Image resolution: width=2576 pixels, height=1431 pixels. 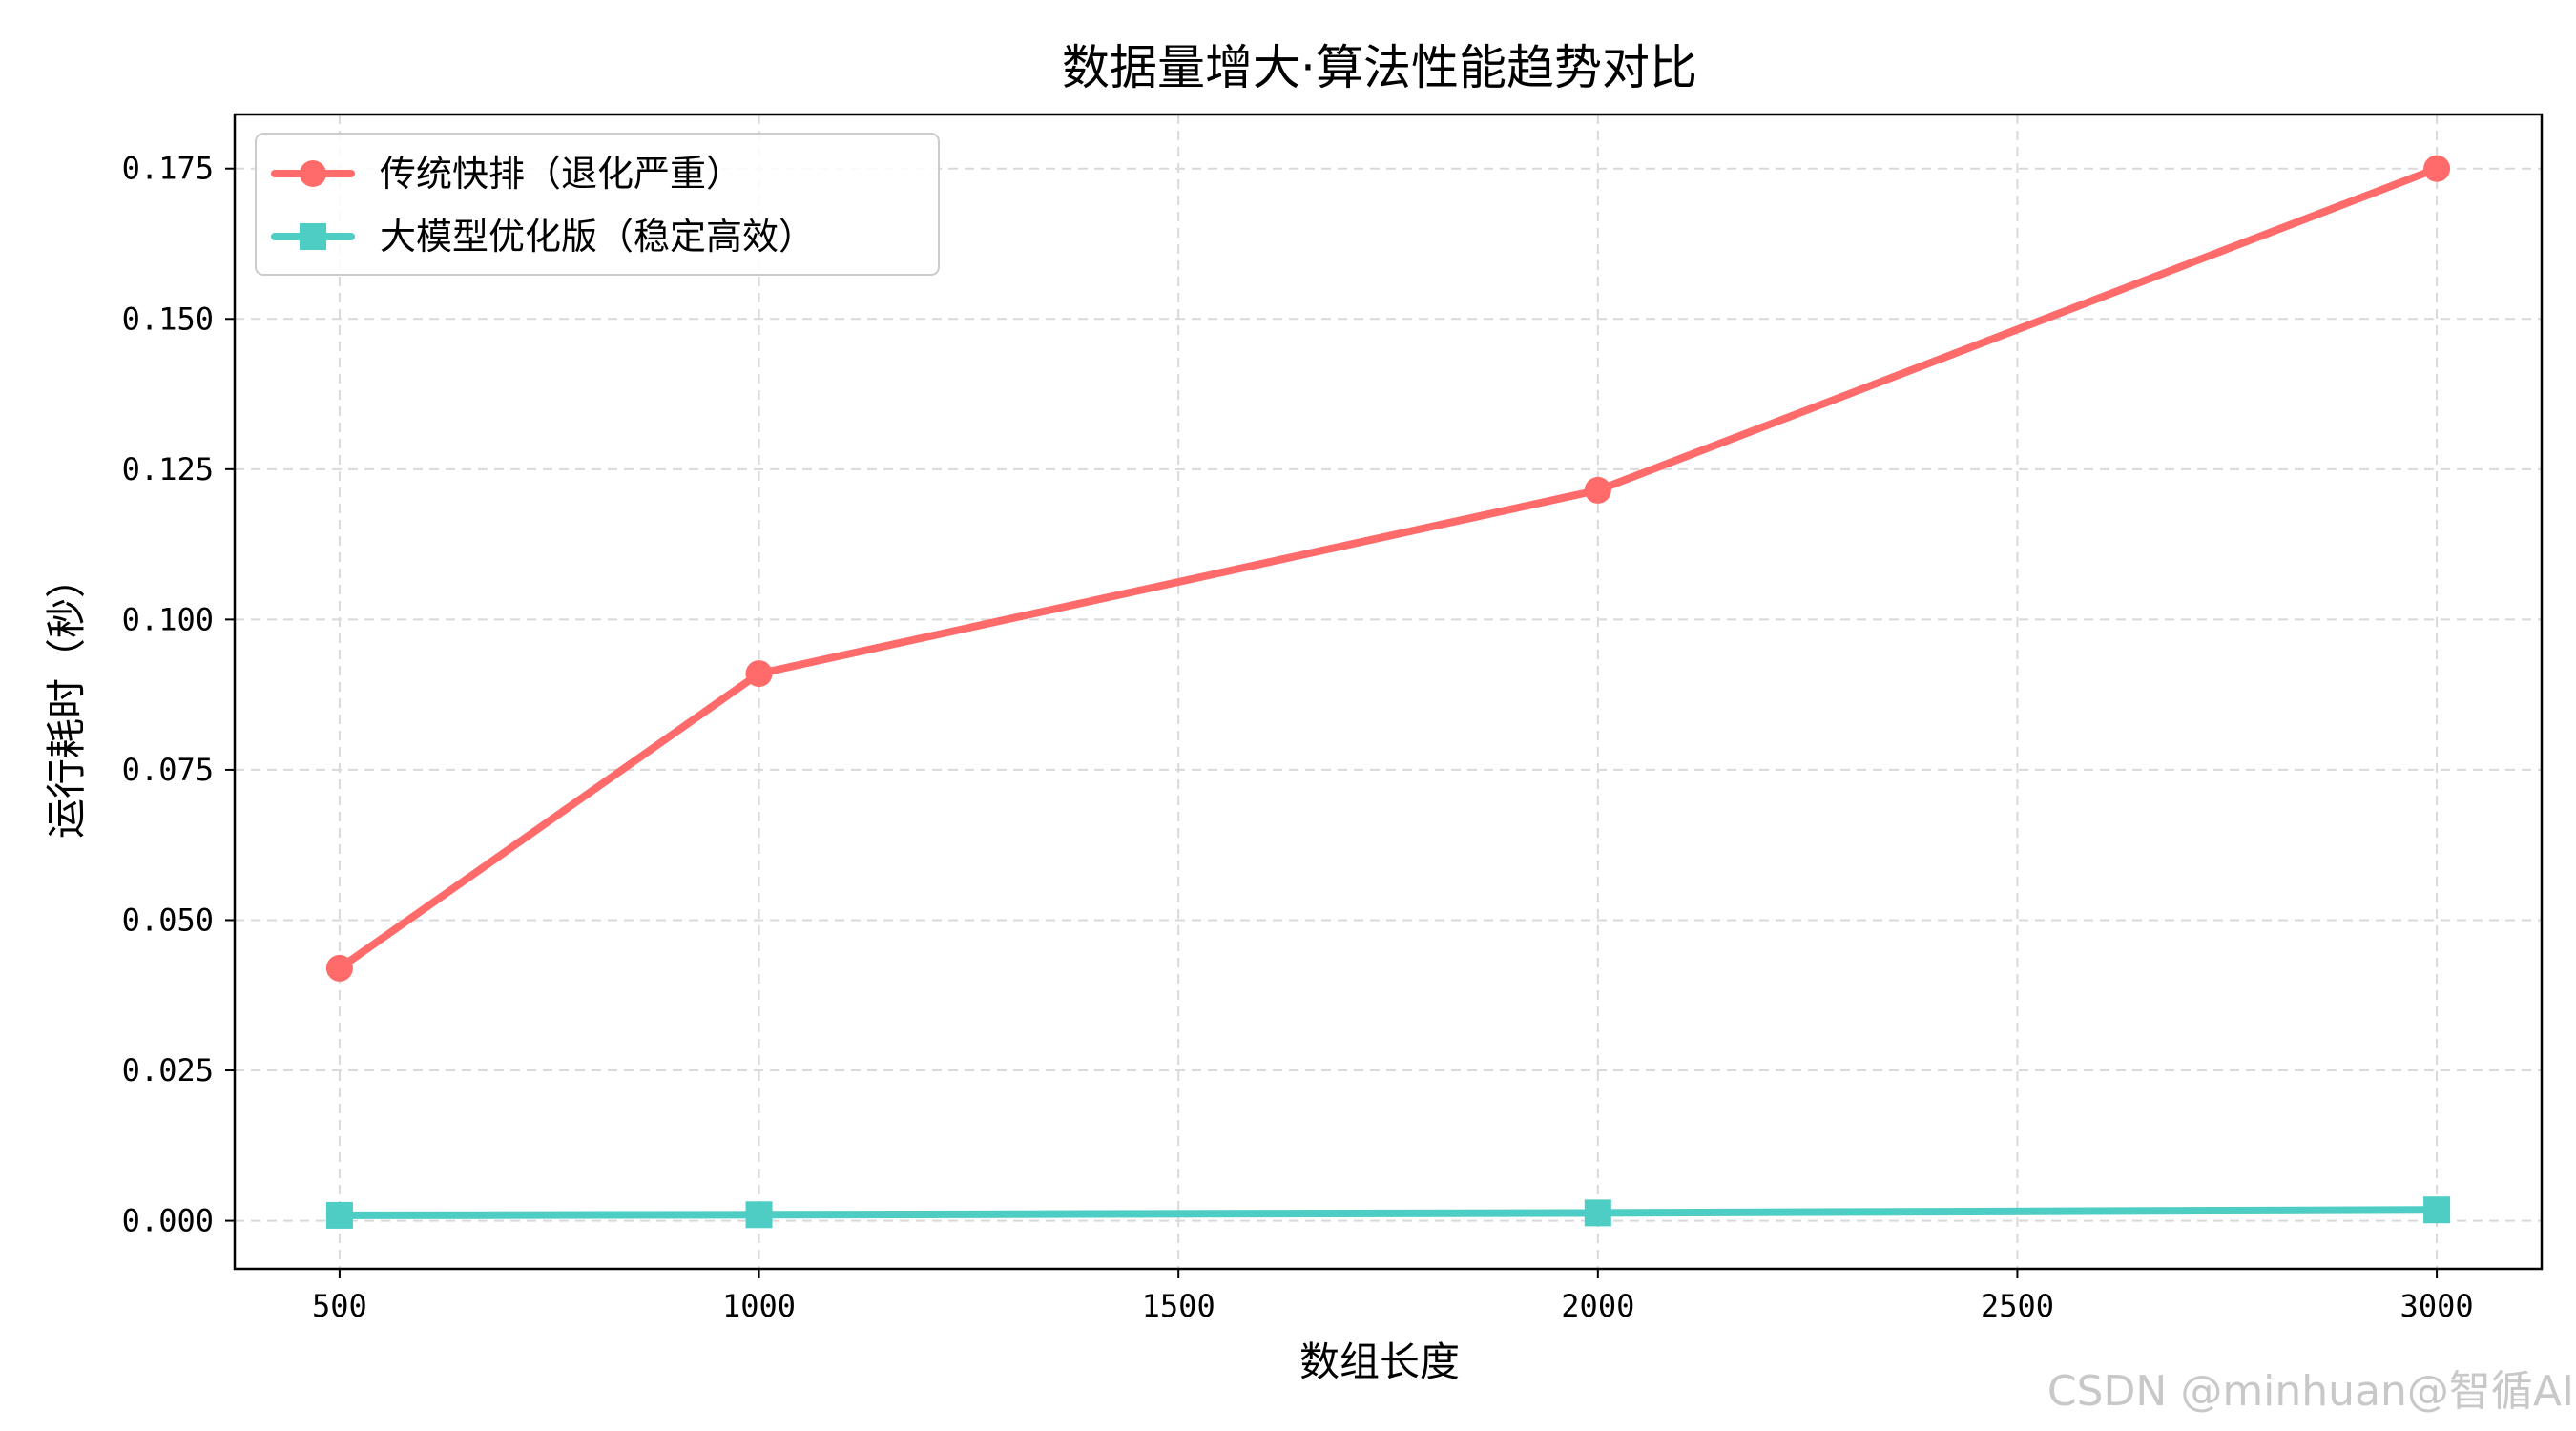 I want to click on y-tick-label: 0.025, so click(x=168, y=1070).